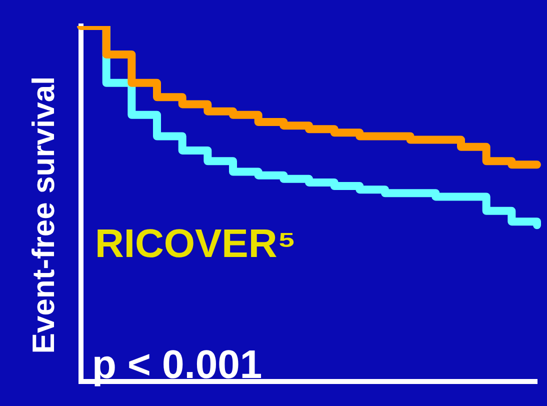  What do you see at coordinates (195, 244) in the screenshot?
I see `annotation: RICOVER⁵` at bounding box center [195, 244].